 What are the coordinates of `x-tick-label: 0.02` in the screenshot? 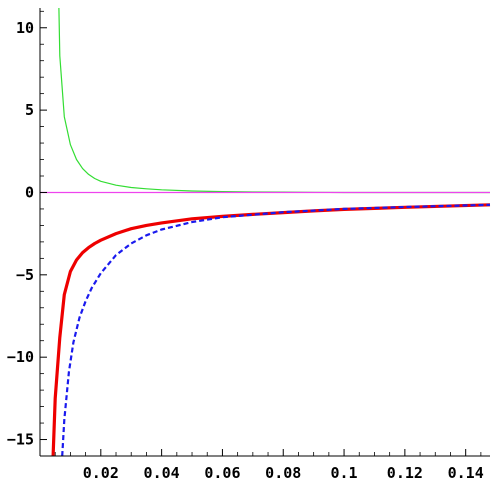 It's located at (101, 473).